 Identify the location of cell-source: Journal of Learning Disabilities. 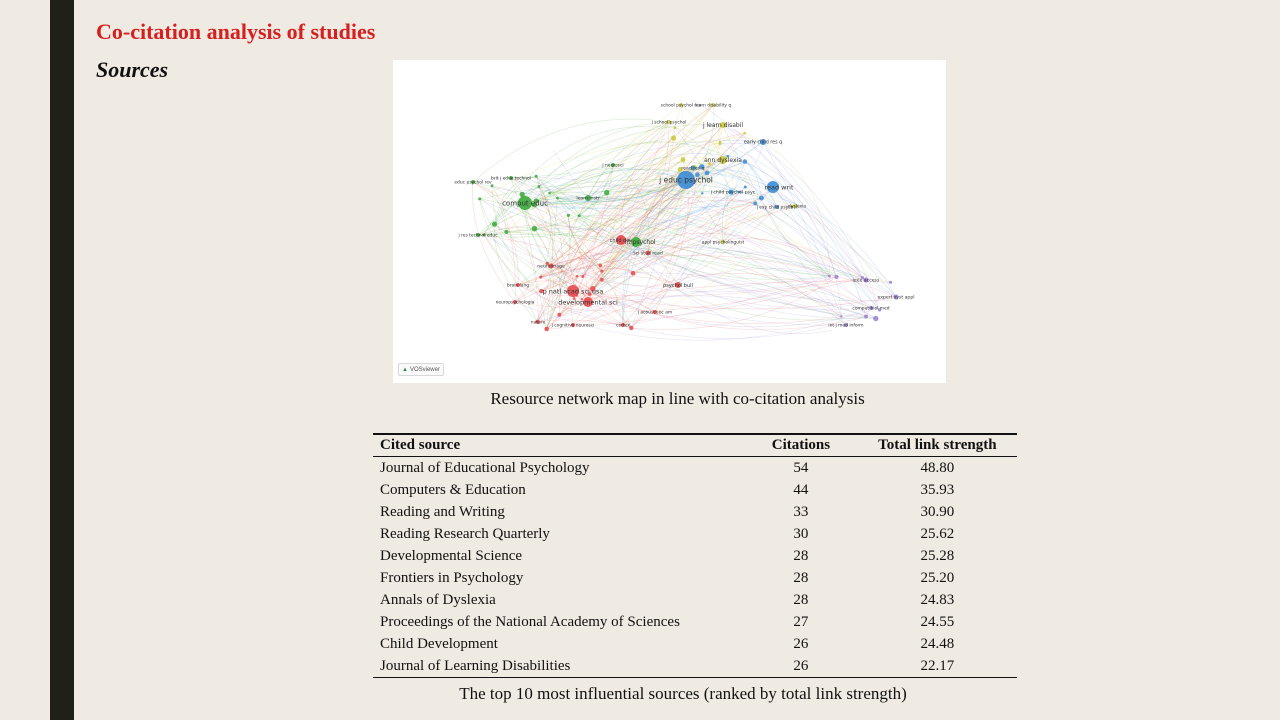
(475, 666).